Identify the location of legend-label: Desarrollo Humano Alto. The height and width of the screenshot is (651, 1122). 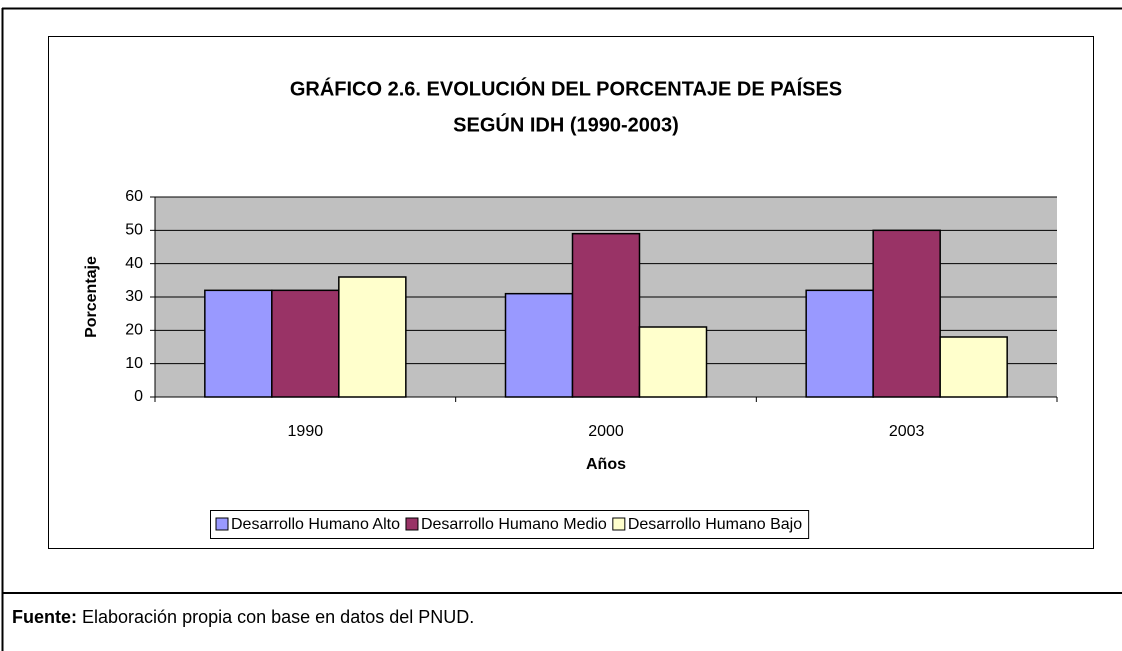
(315, 524).